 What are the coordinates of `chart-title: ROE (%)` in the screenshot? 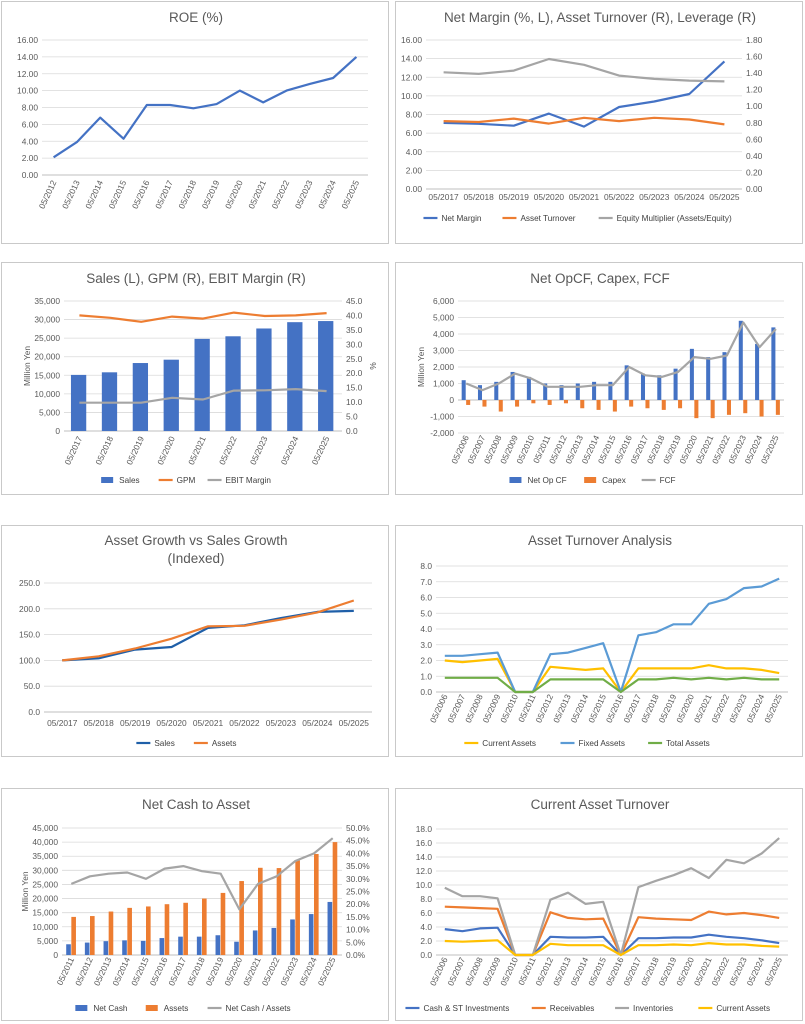 It's located at (196, 17).